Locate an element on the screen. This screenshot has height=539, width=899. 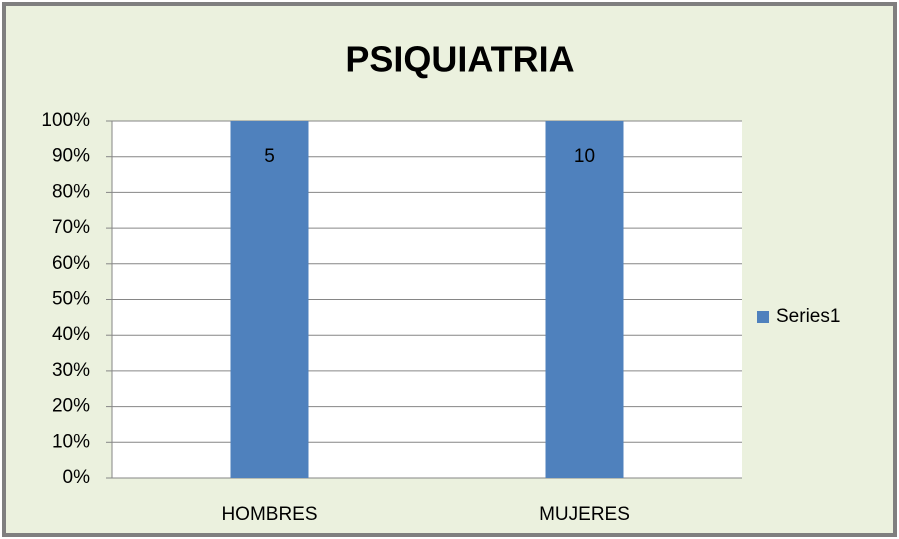
y-tick-label: 40% is located at coordinates (71, 334).